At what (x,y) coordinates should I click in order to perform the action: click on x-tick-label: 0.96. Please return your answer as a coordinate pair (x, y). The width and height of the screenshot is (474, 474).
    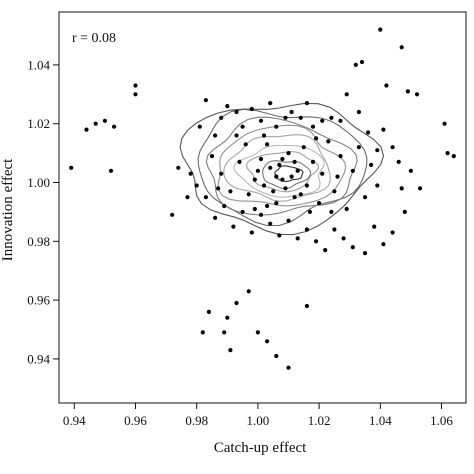
    Looking at the image, I should click on (135, 420).